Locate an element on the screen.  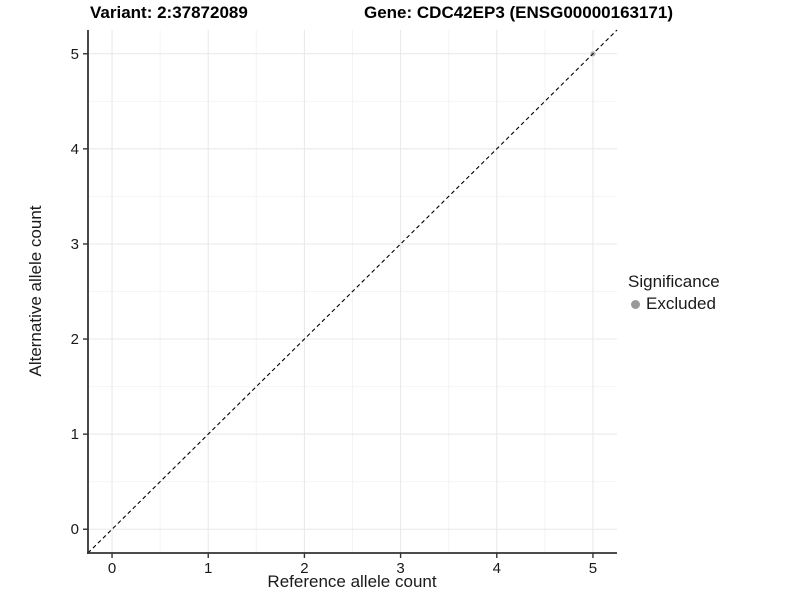
gene-title: Gene: CDC42EP3 (ENSG00000163171) is located at coordinates (518, 12).